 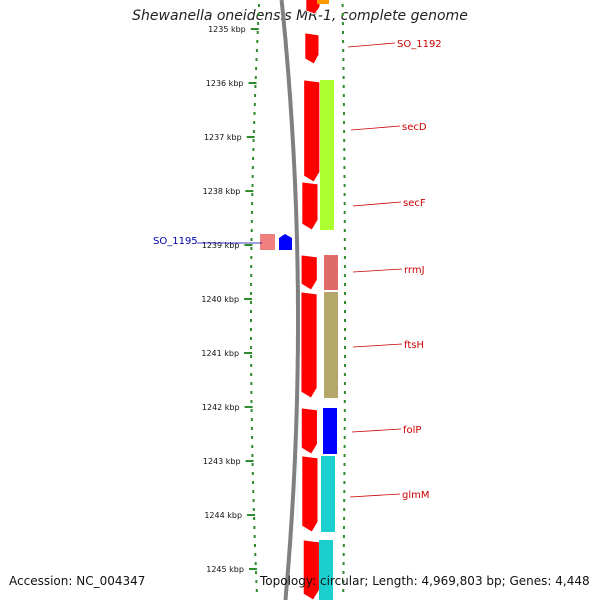 What do you see at coordinates (221, 245) in the screenshot?
I see `tick-label: 1239 kbp` at bounding box center [221, 245].